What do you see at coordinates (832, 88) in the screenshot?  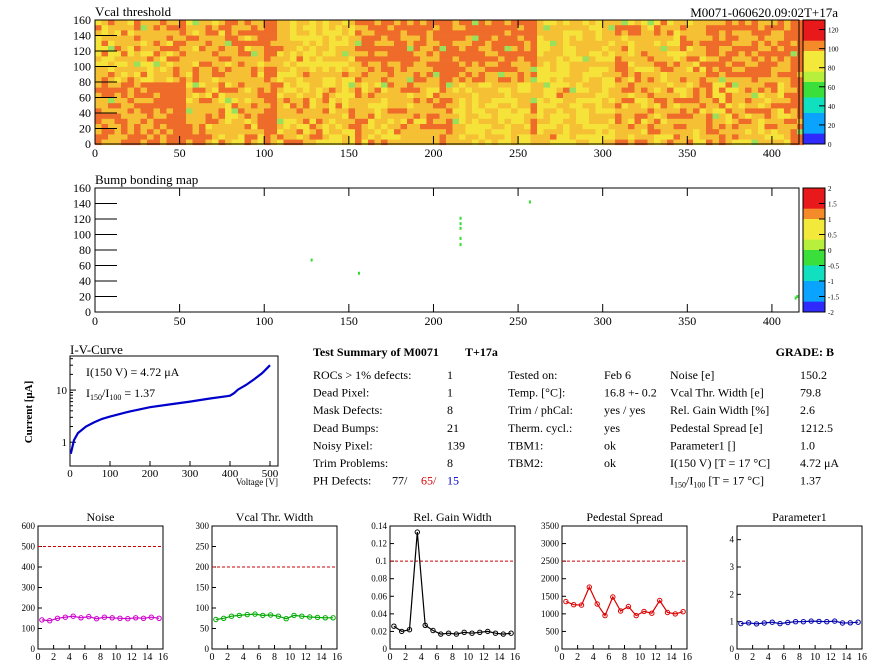 I see `z-tick-label: 60` at bounding box center [832, 88].